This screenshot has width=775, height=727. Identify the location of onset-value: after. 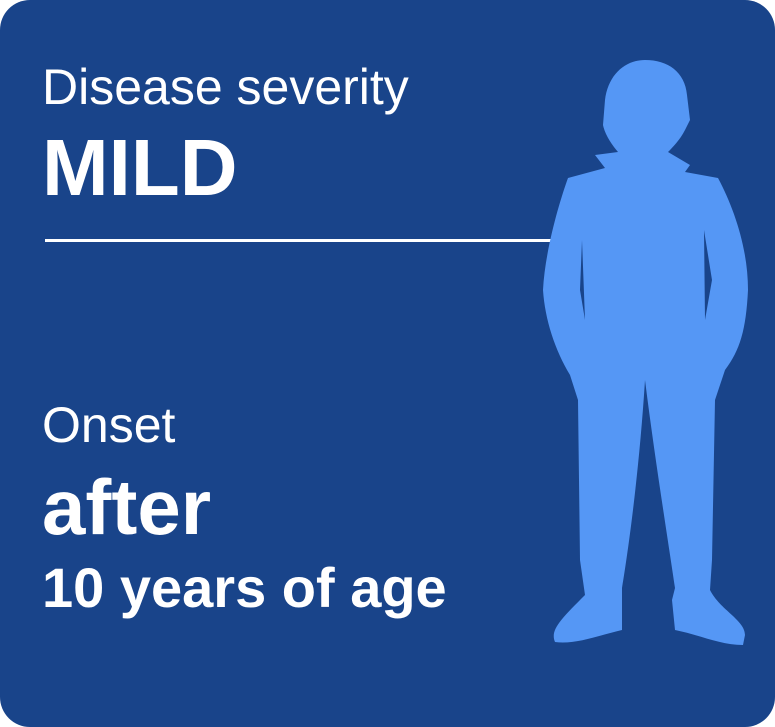
(127, 507).